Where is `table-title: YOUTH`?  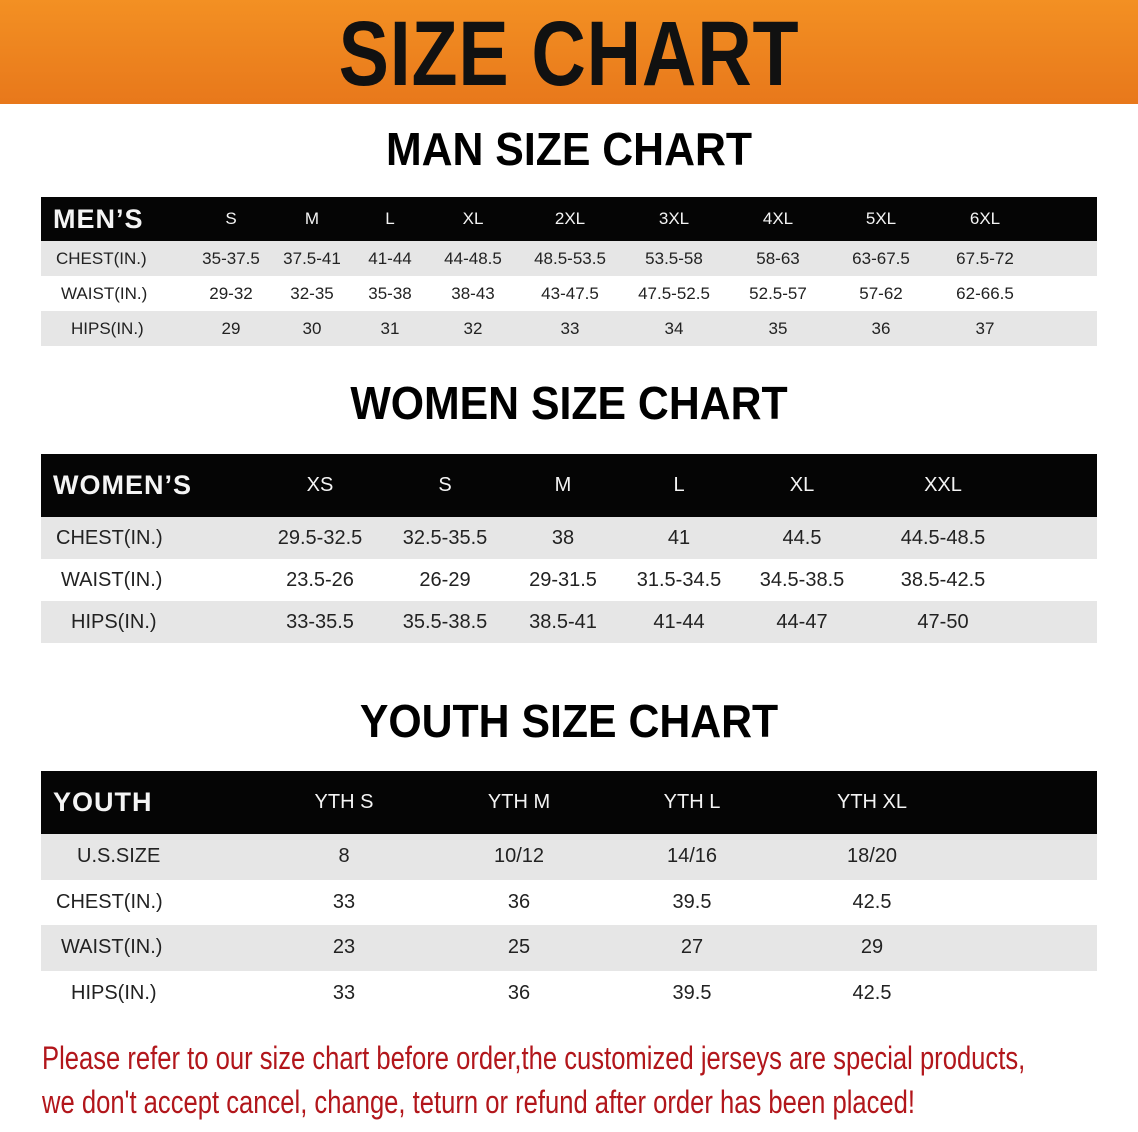
table-title: YOUTH is located at coordinates (103, 802).